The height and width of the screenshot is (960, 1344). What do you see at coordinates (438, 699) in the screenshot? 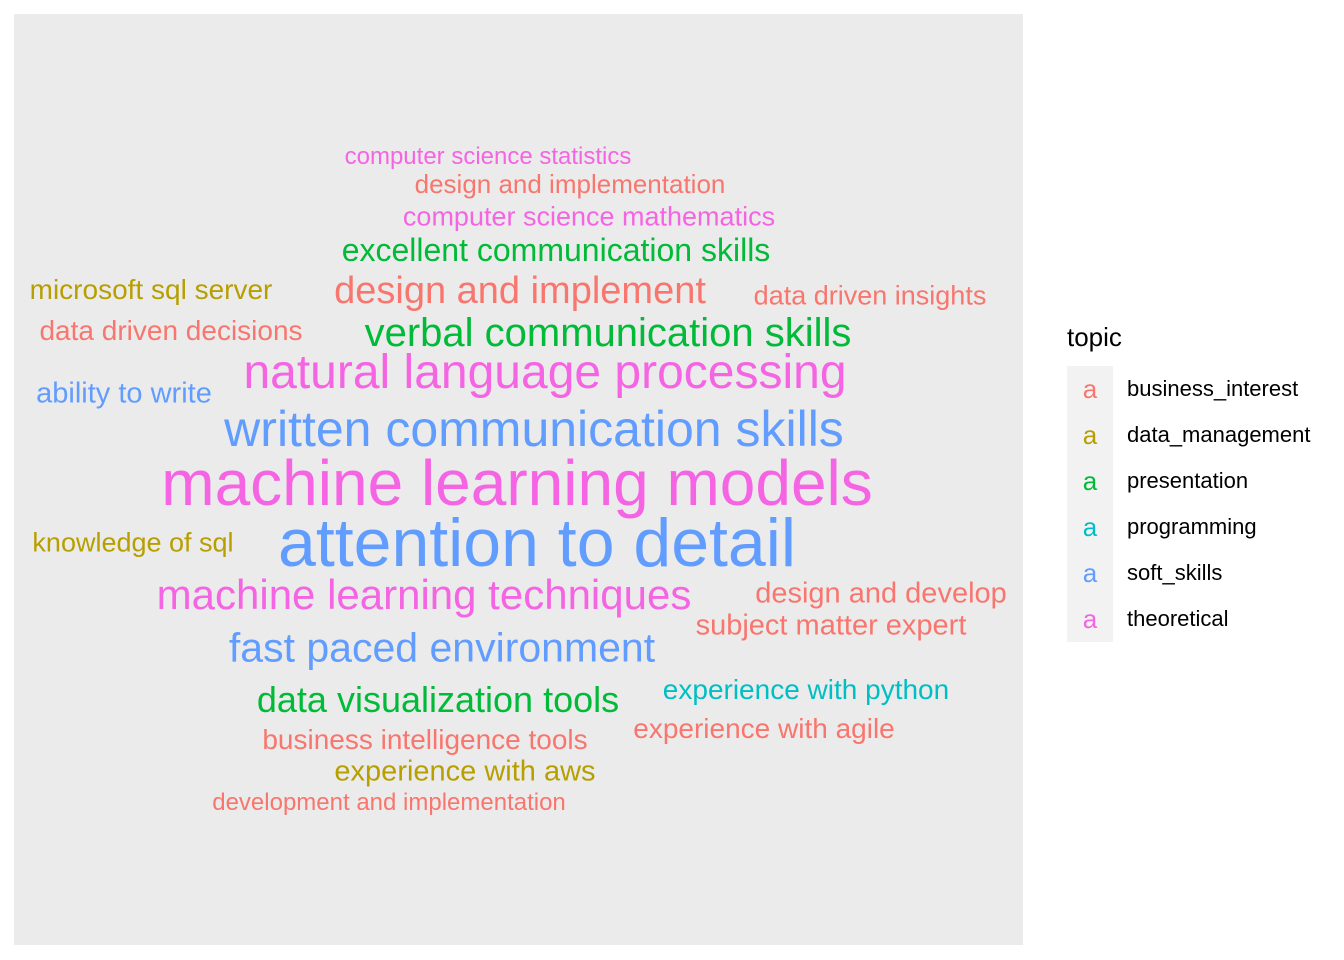
I see `word-data-visualization-tools: data visualization tools` at bounding box center [438, 699].